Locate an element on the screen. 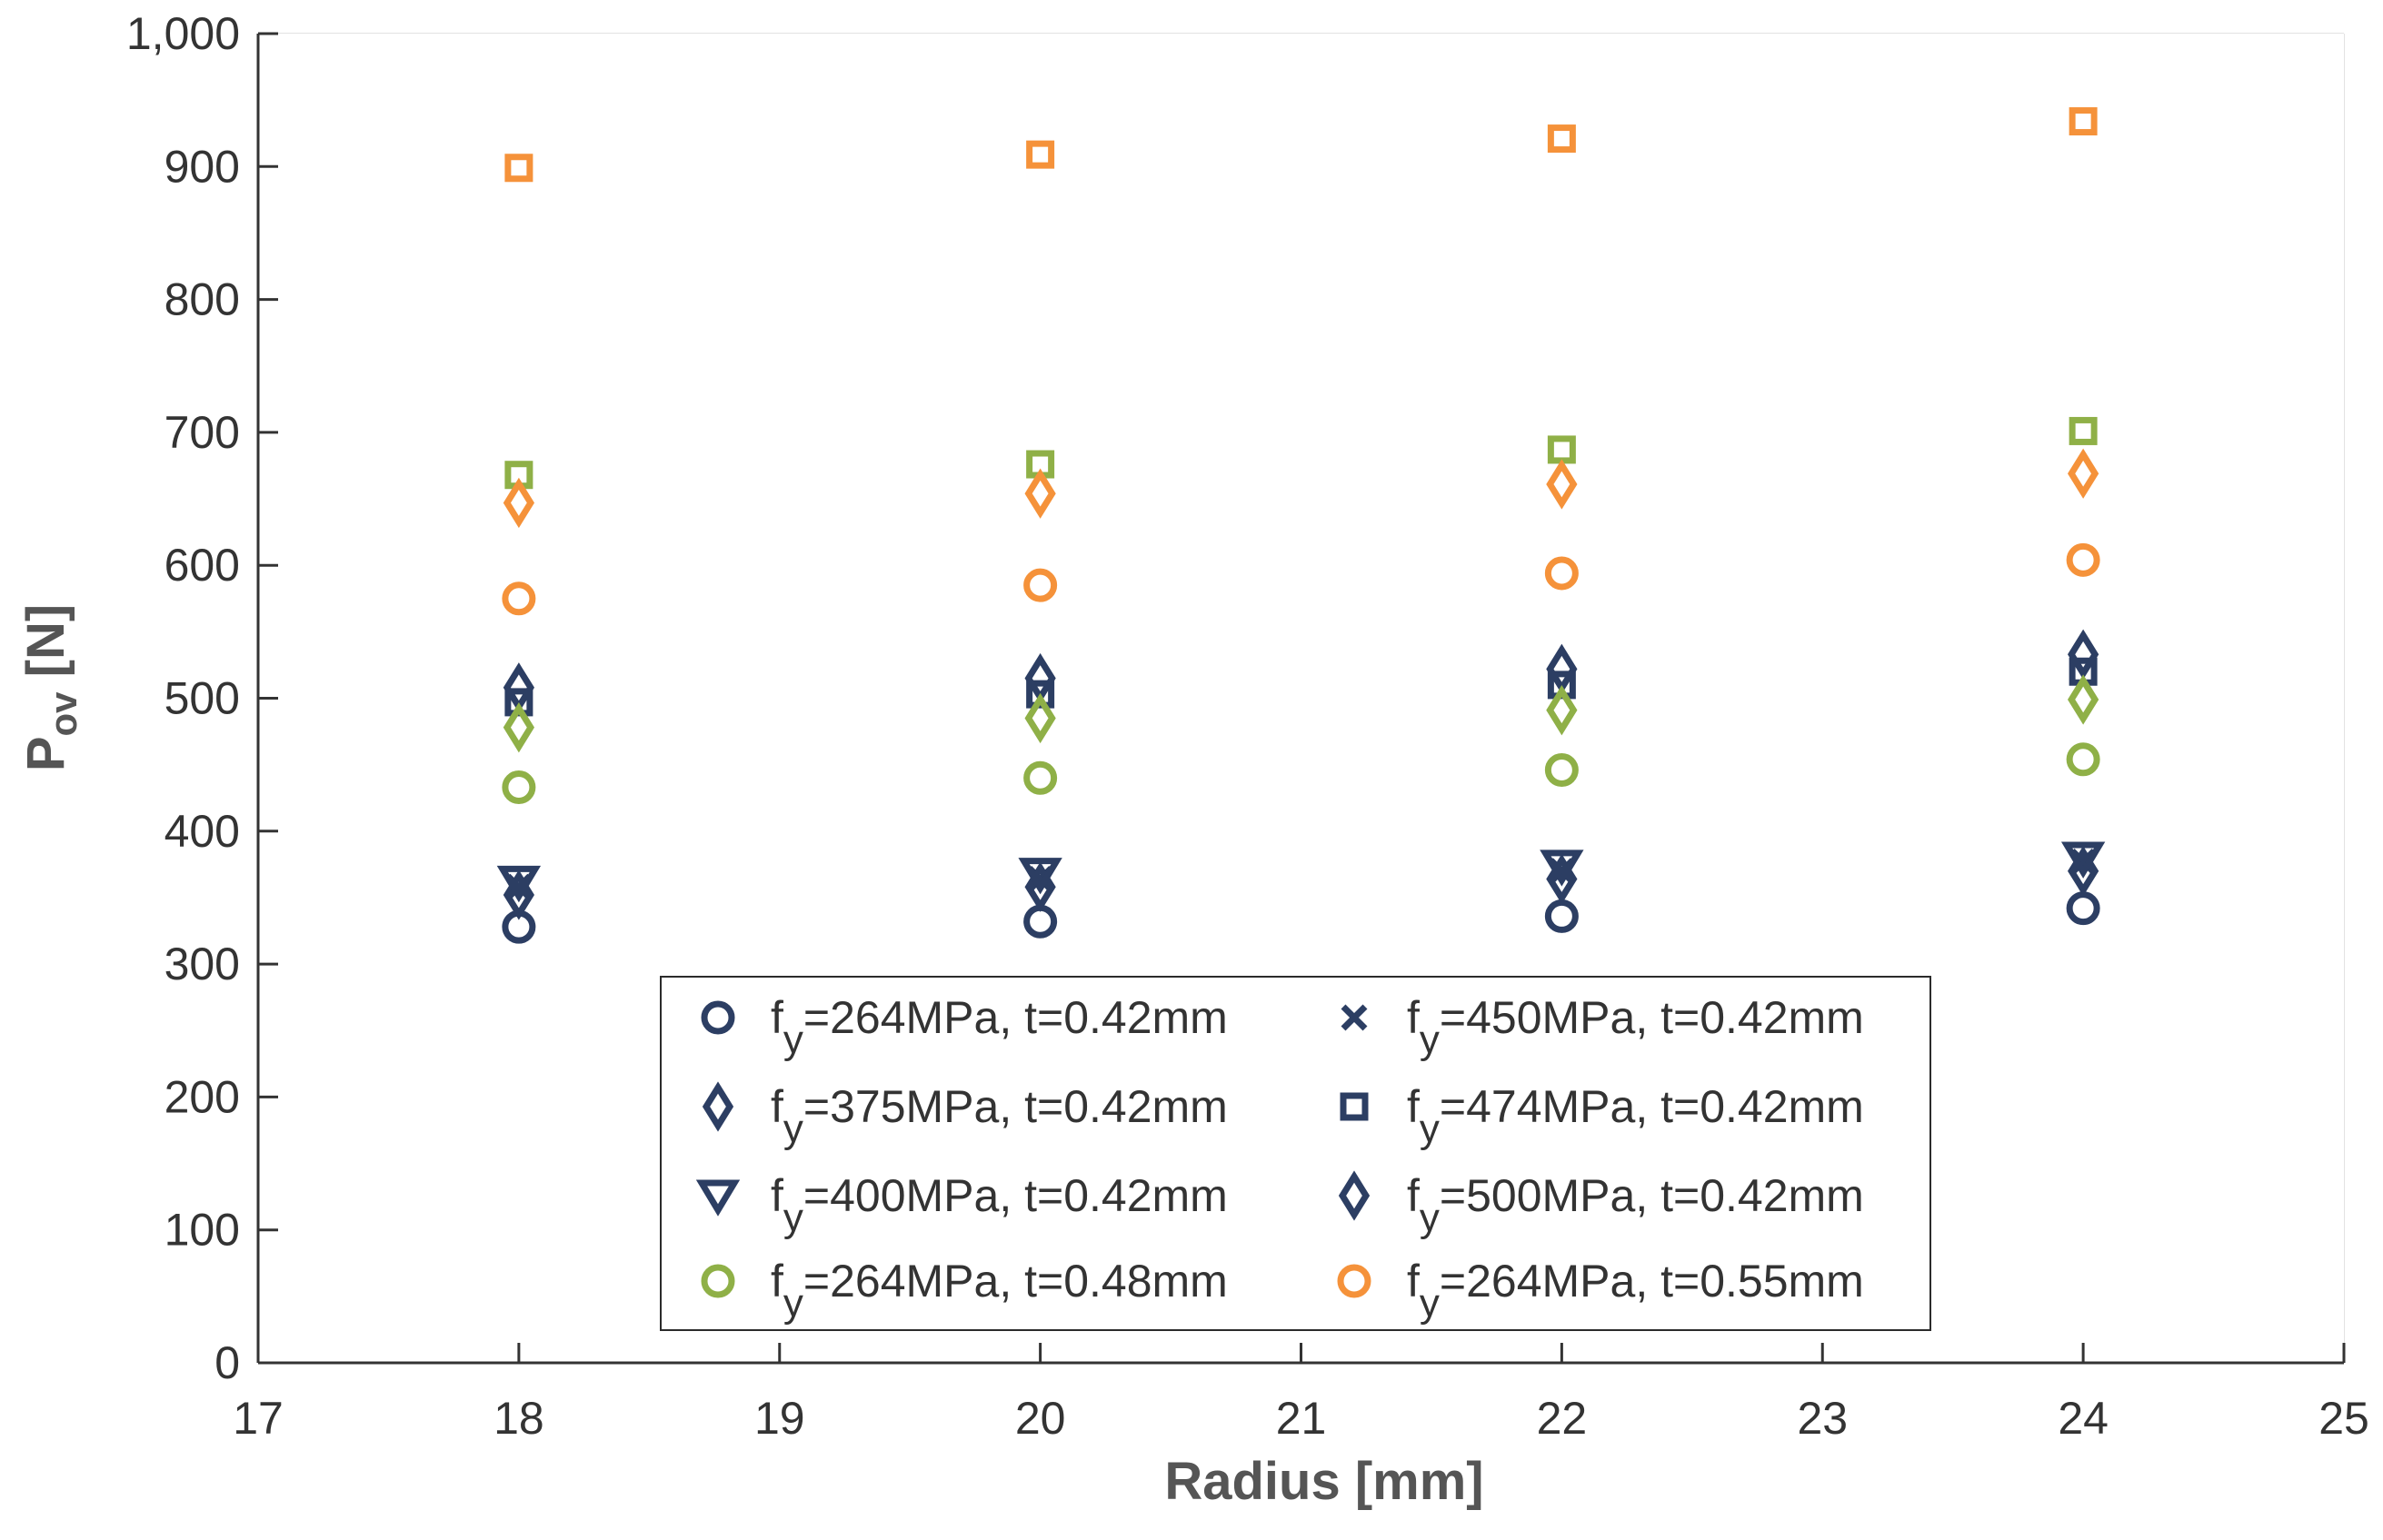 The width and height of the screenshot is (2383, 1540). x-axis: 17 18 19 20 21 22 23 24 25 is located at coordinates (1301, 1393).